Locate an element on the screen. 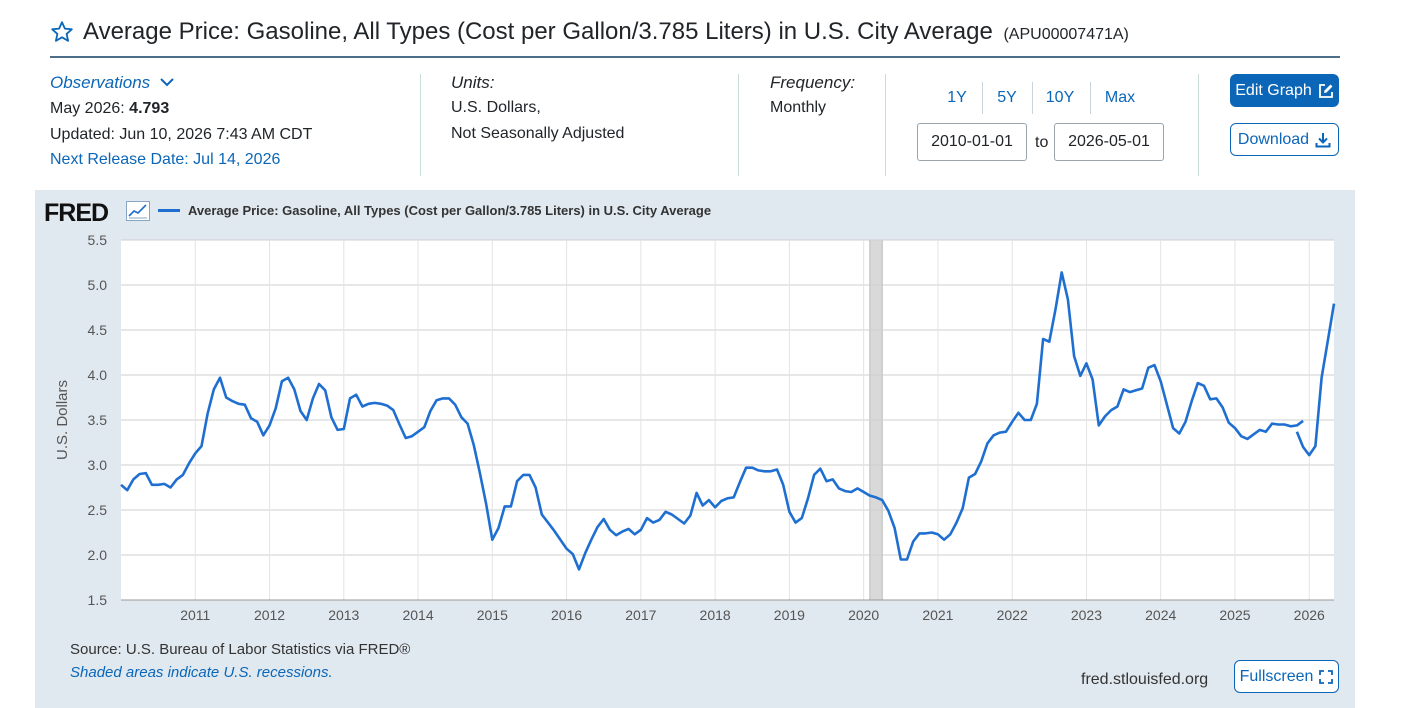 The height and width of the screenshot is (708, 1405). star-icon is located at coordinates (62, 32).